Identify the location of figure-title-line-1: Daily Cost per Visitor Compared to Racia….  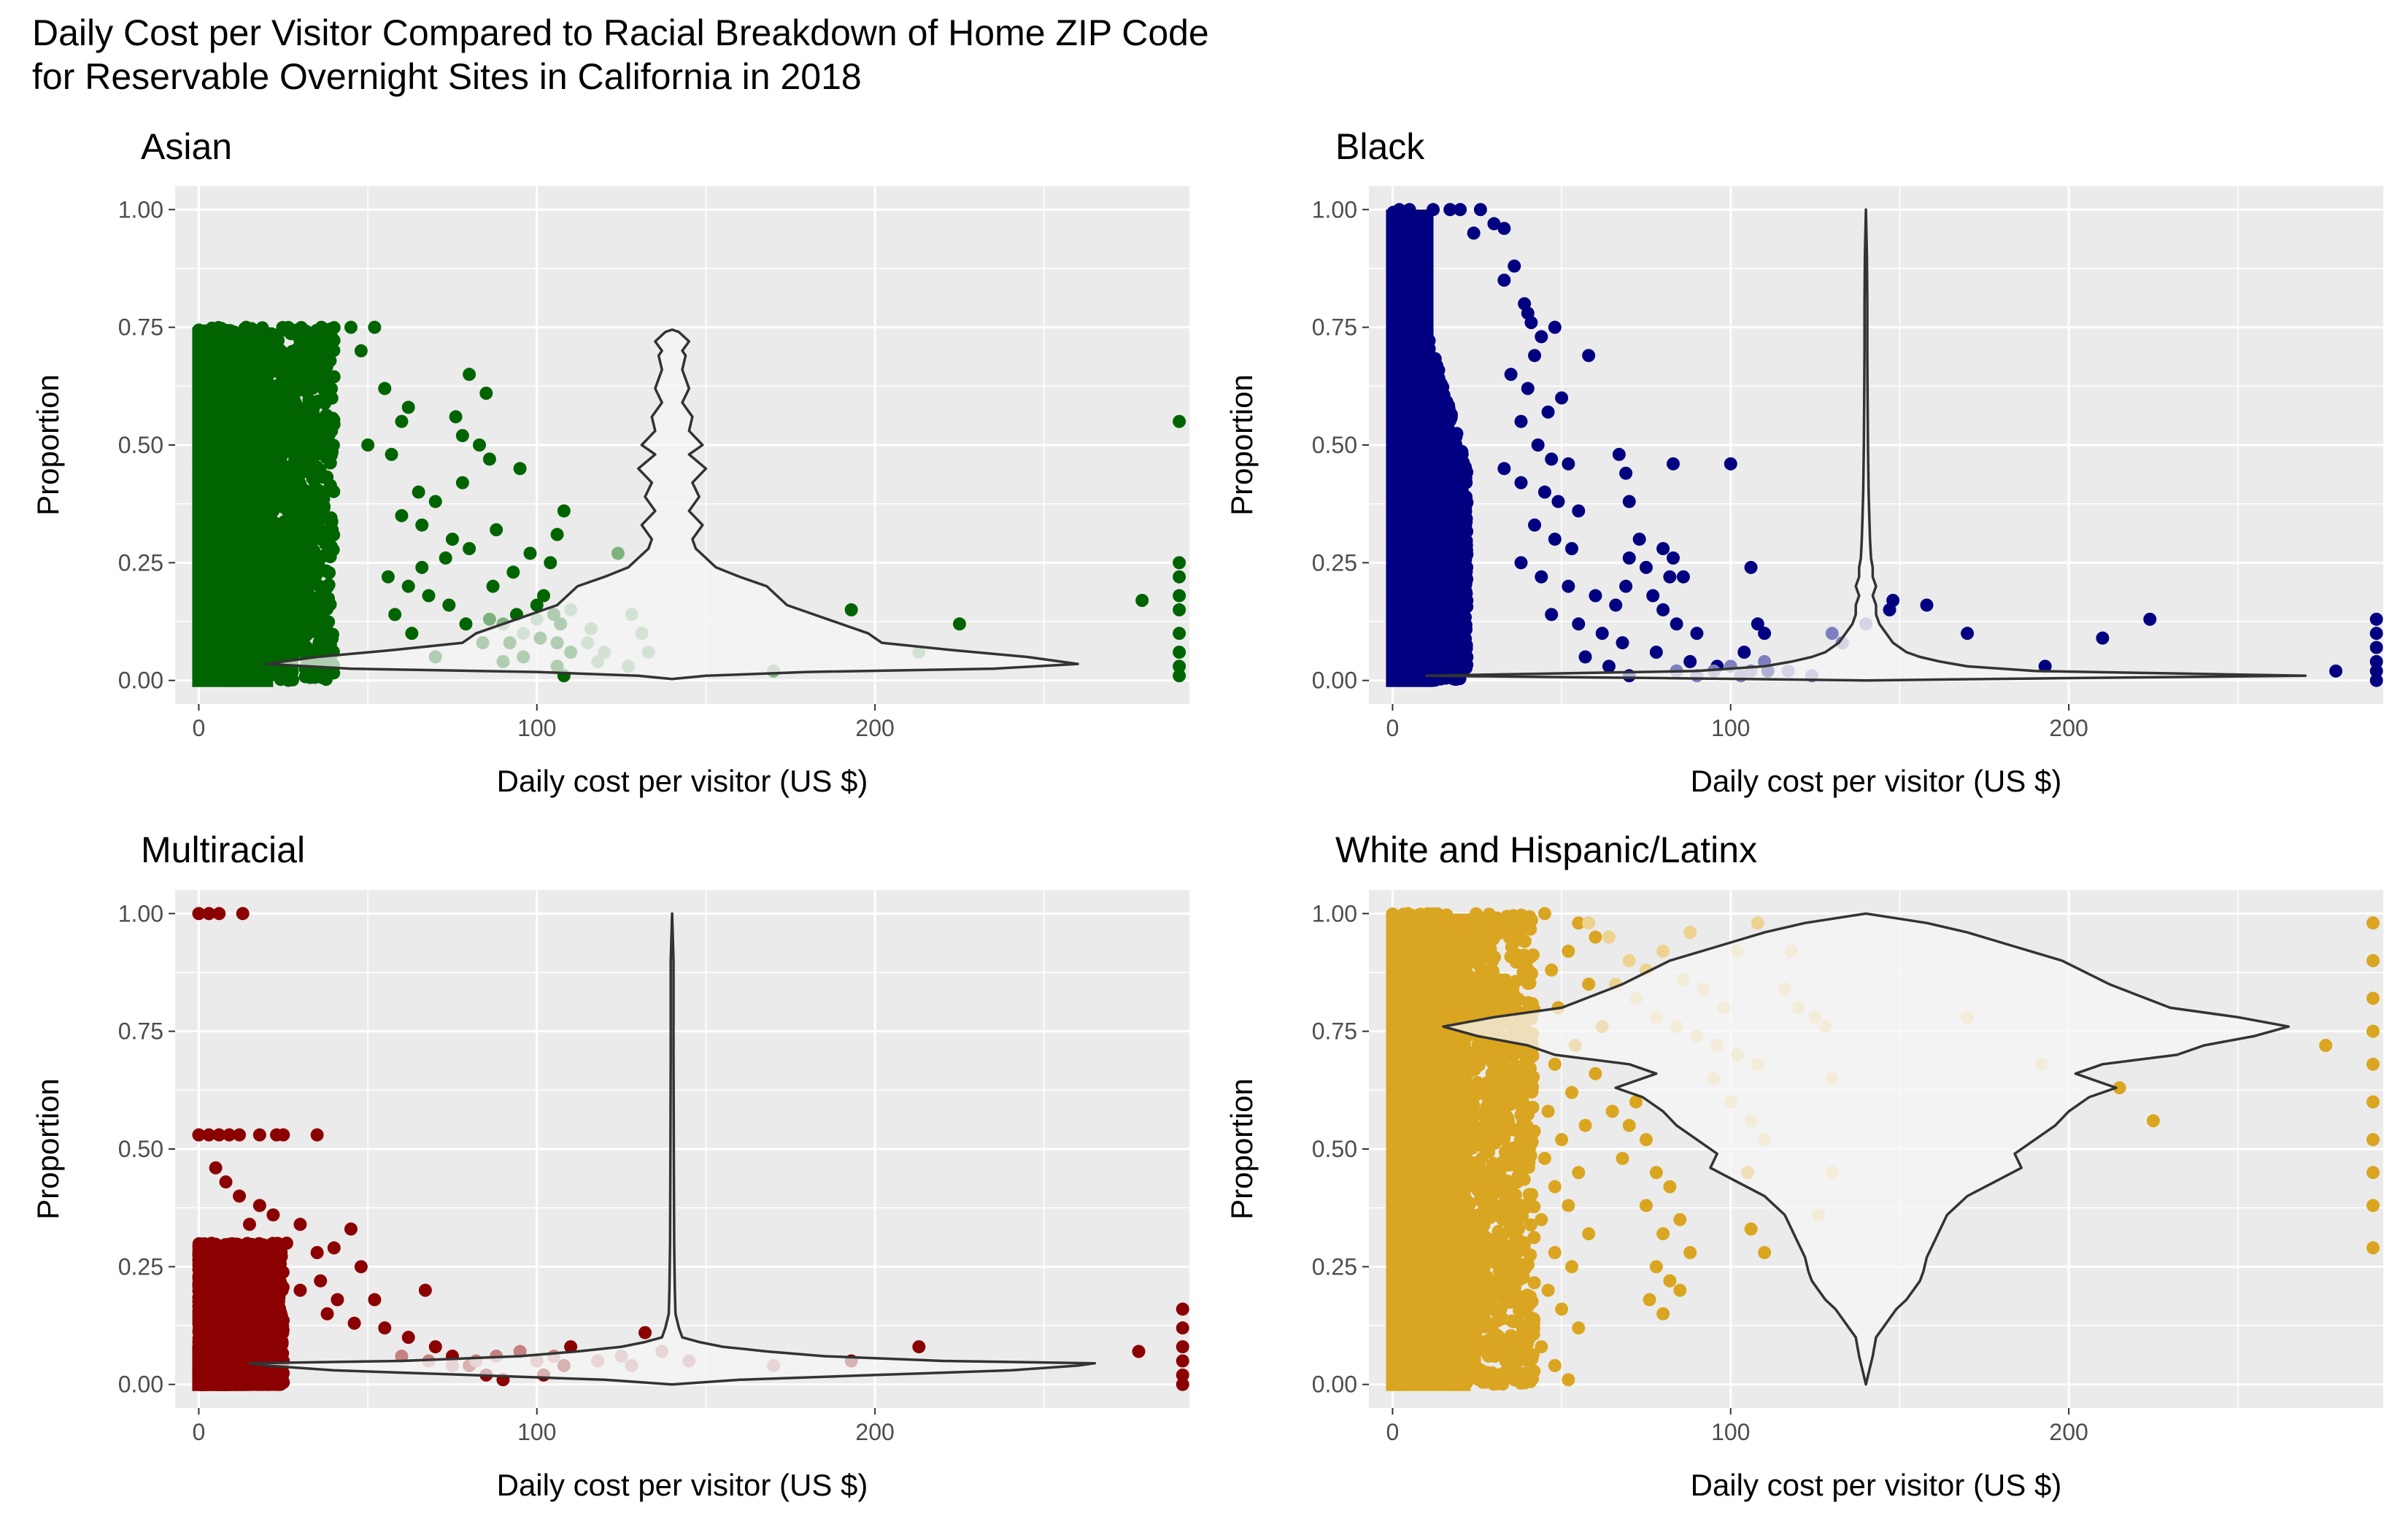
(620, 33).